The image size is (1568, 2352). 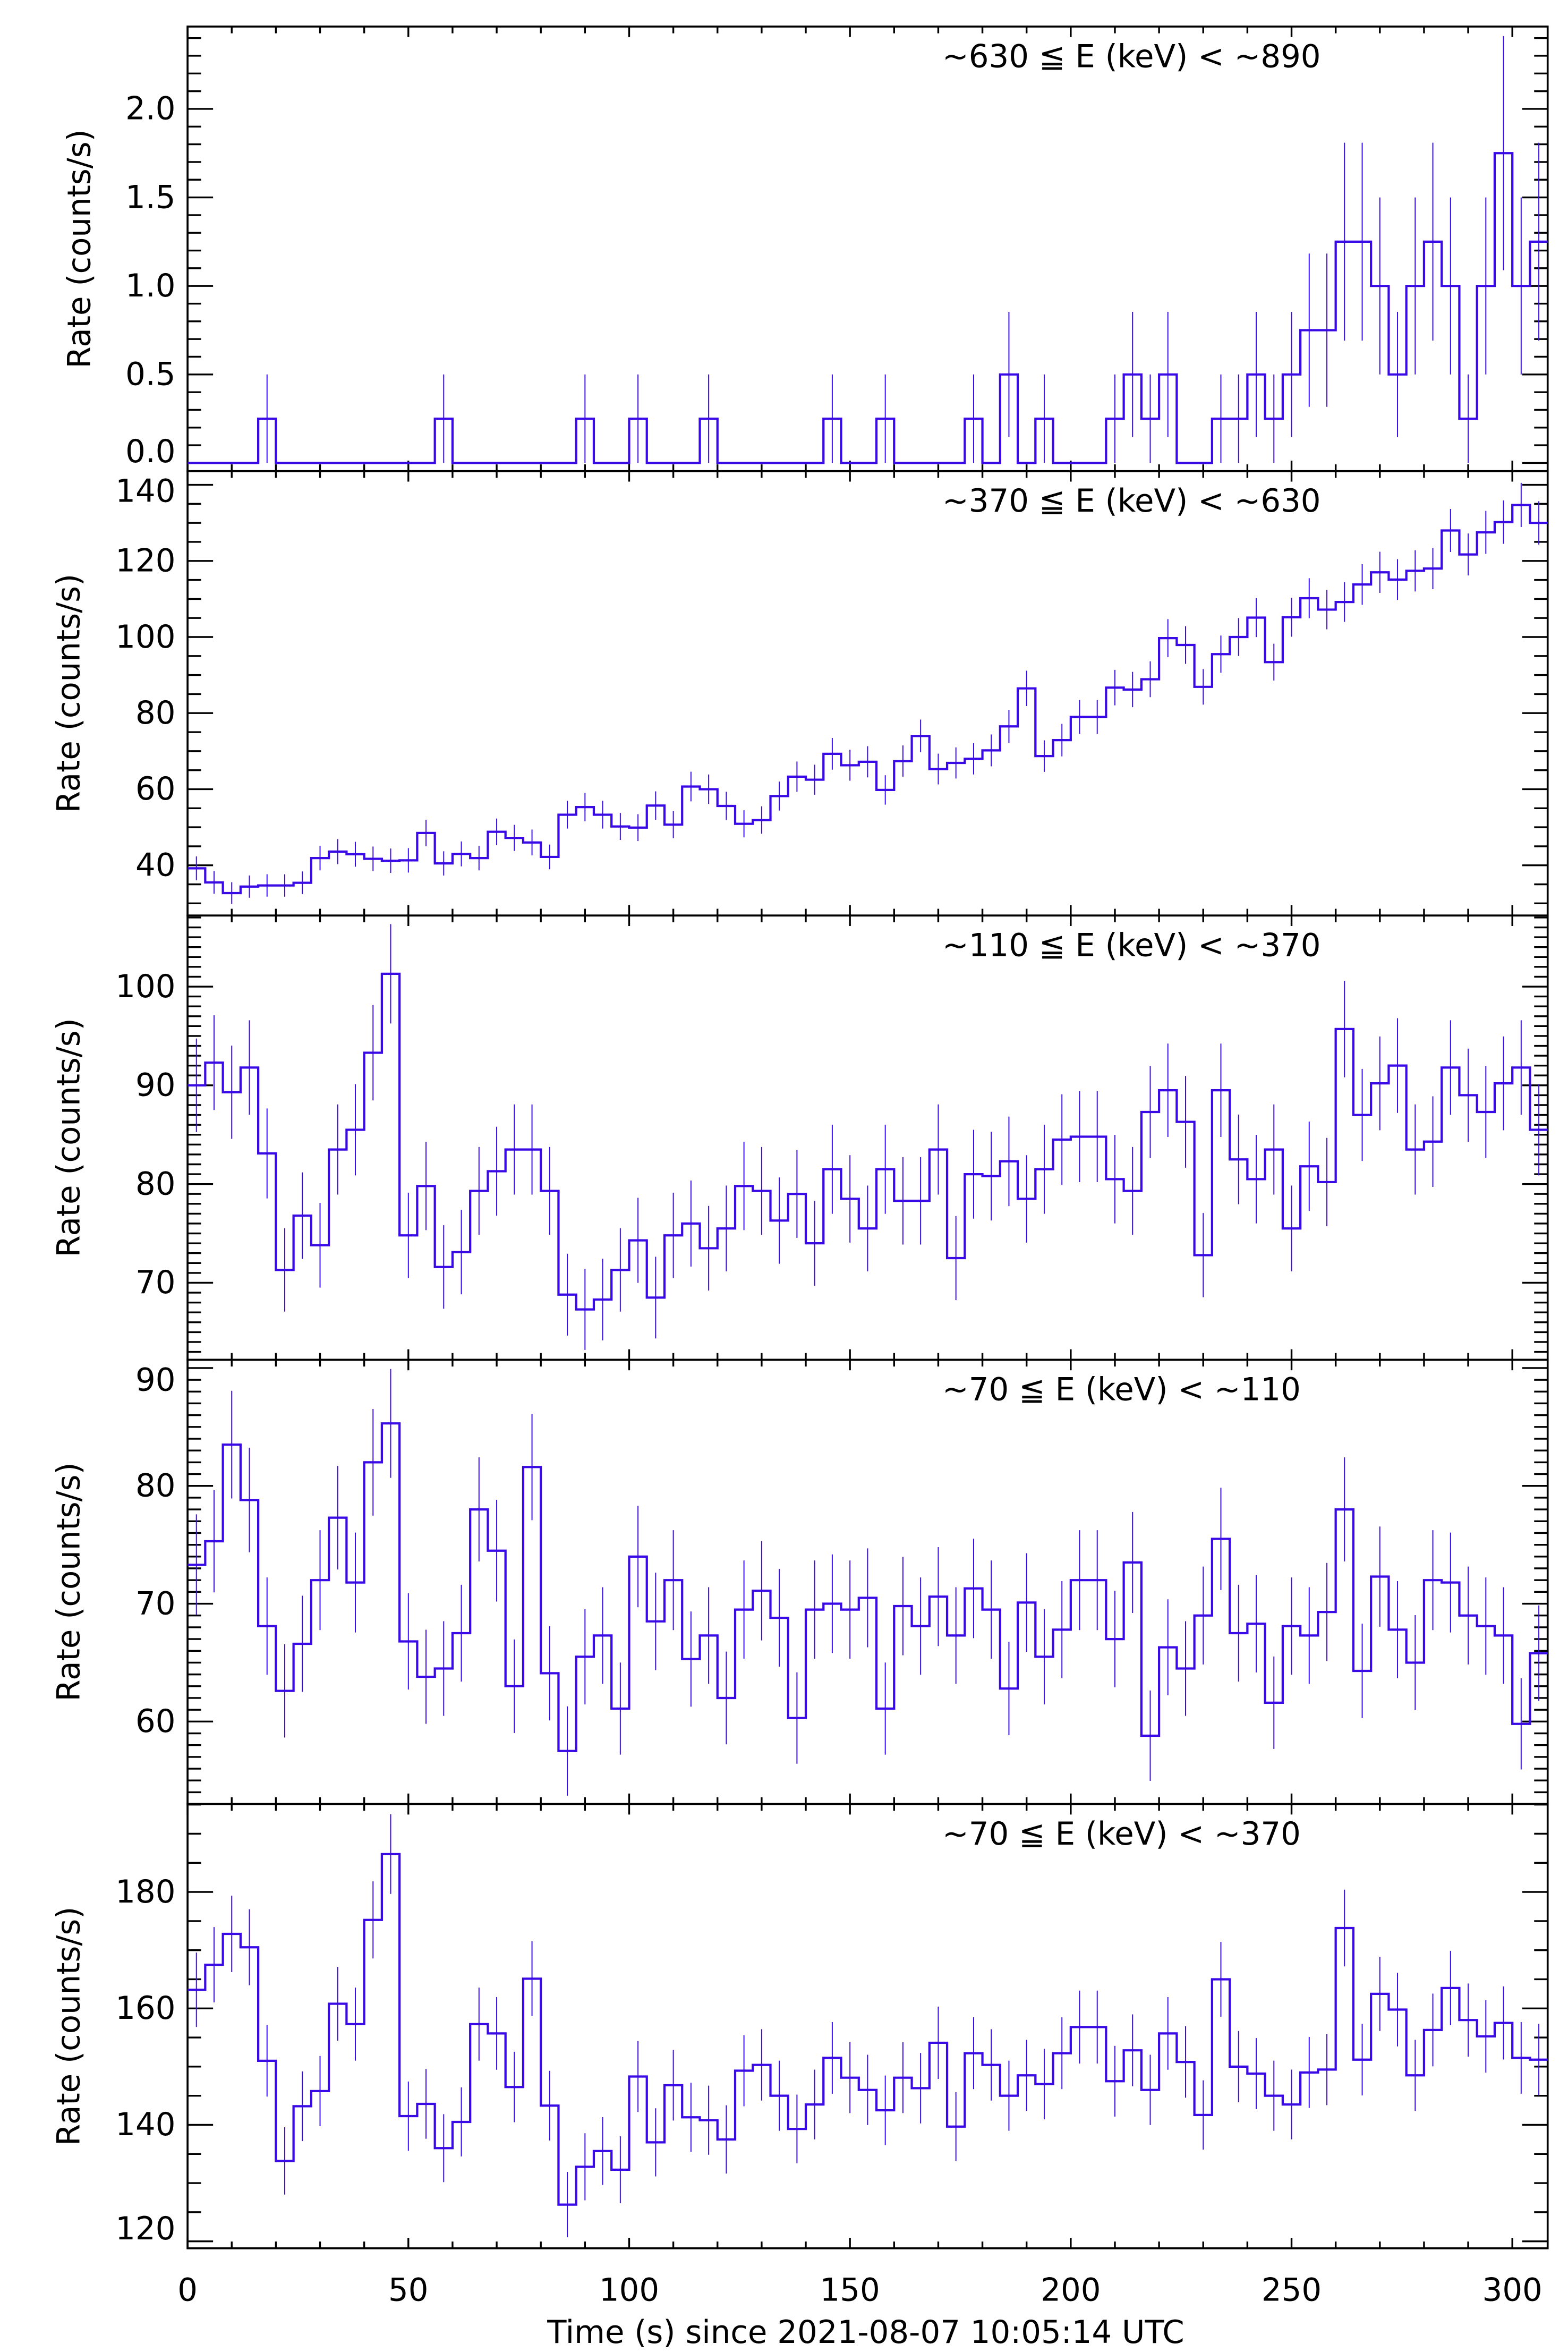 What do you see at coordinates (150, 451) in the screenshot?
I see `y-tick-label: 0.0` at bounding box center [150, 451].